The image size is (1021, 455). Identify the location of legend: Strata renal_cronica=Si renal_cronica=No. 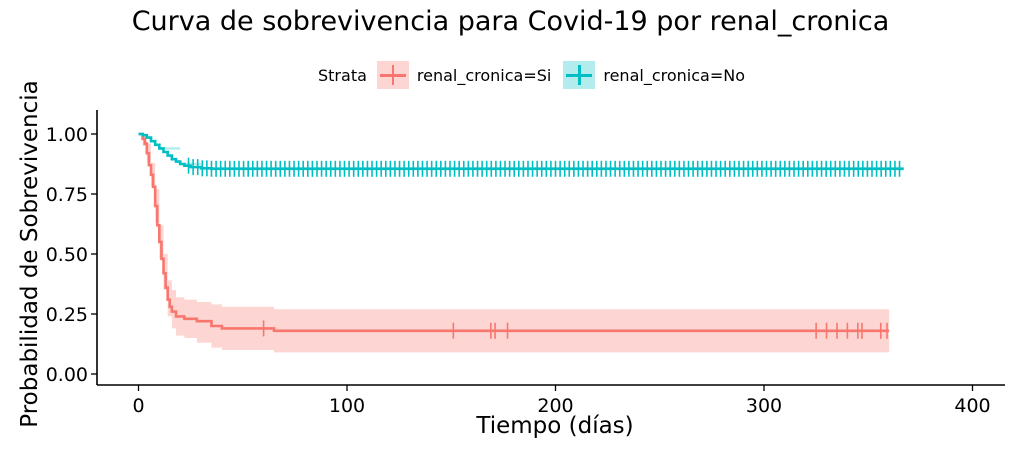
(537, 75).